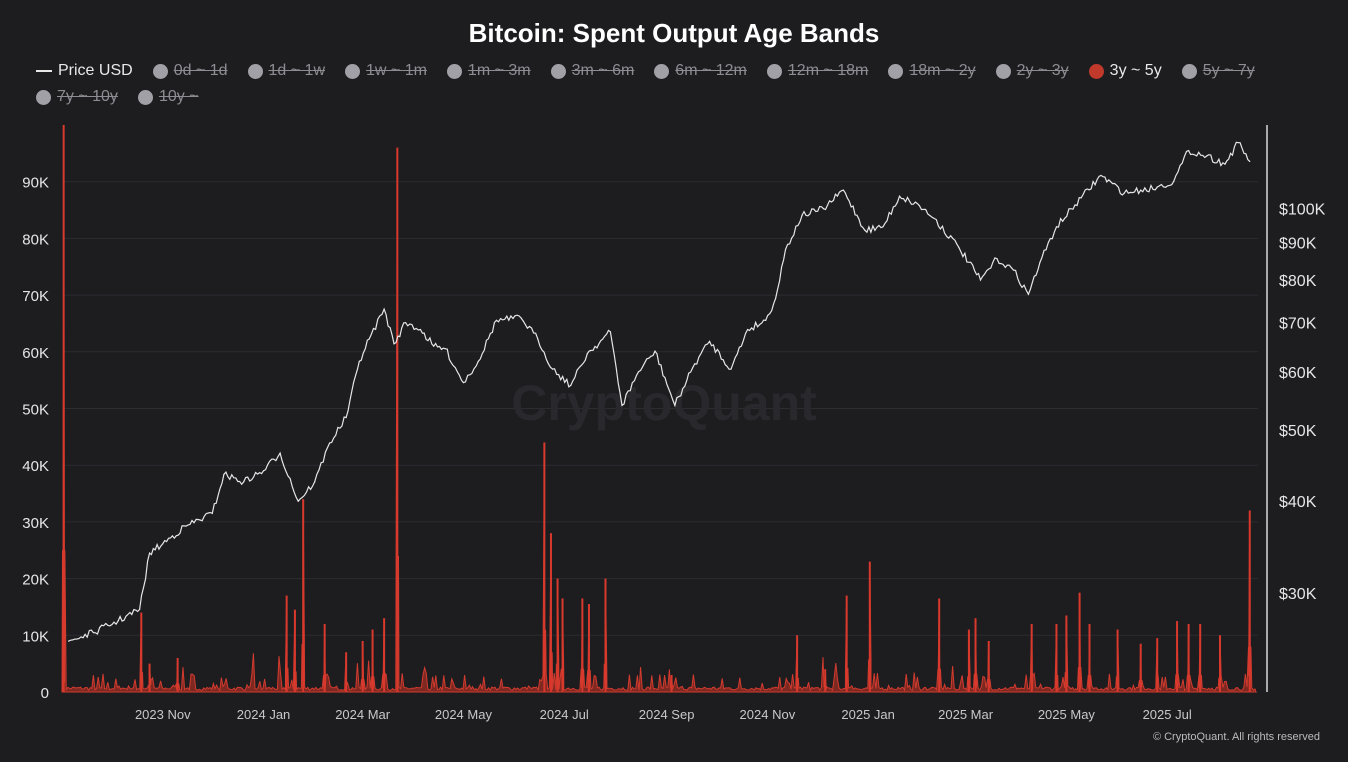 The width and height of the screenshot is (1348, 762). I want to click on legend-item-2y-3y: 2y ~ 3y, so click(1032, 71).